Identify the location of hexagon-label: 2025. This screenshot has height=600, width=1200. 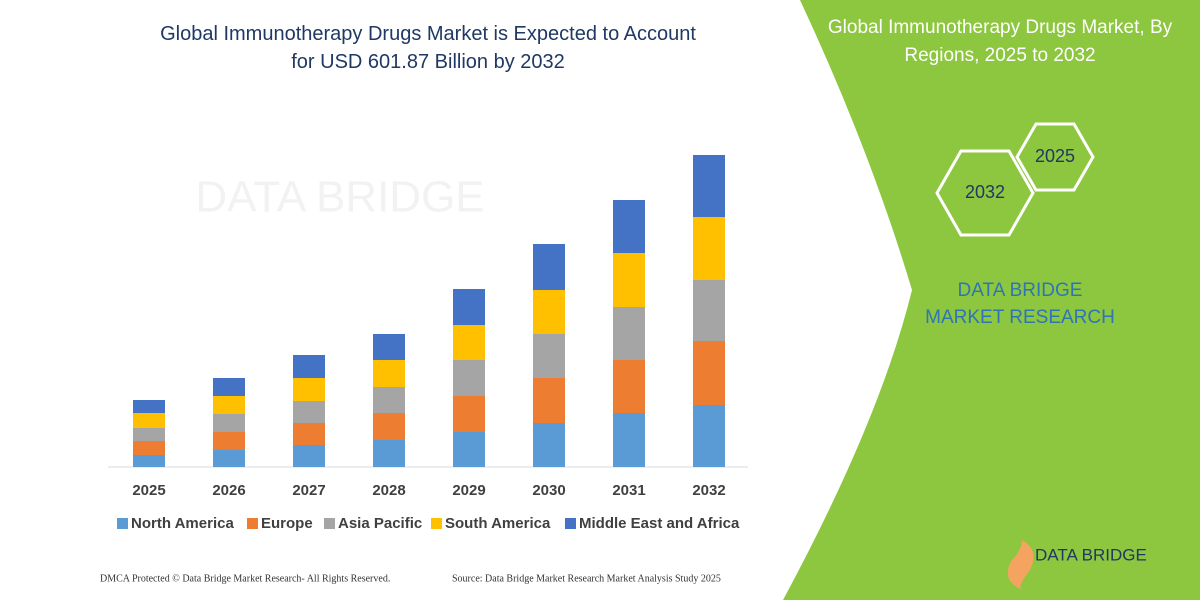
(1055, 156).